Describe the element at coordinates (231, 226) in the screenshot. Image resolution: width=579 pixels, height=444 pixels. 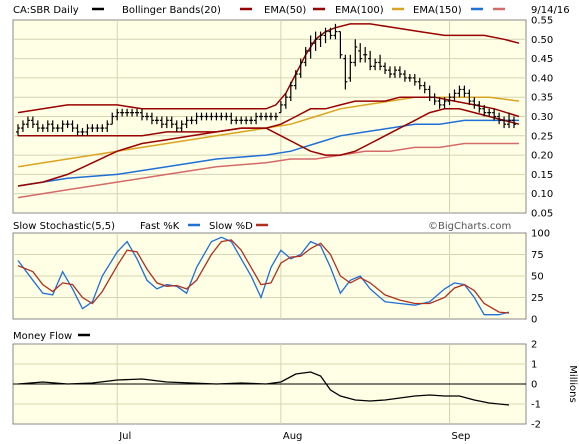
I see `stoch-slow-label: Slow %D` at that location.